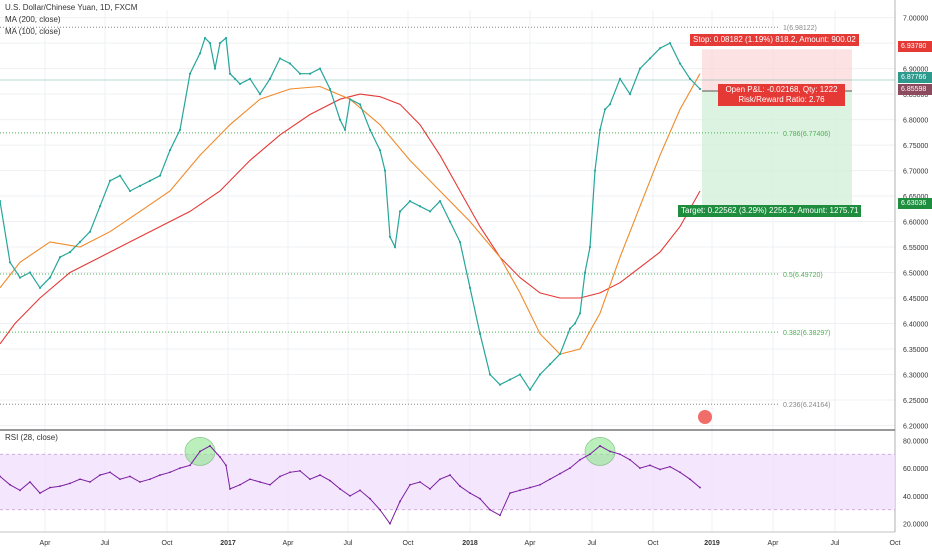  Describe the element at coordinates (33, 19) in the screenshot. I see `ma200-legend: MA (200, close)` at that location.